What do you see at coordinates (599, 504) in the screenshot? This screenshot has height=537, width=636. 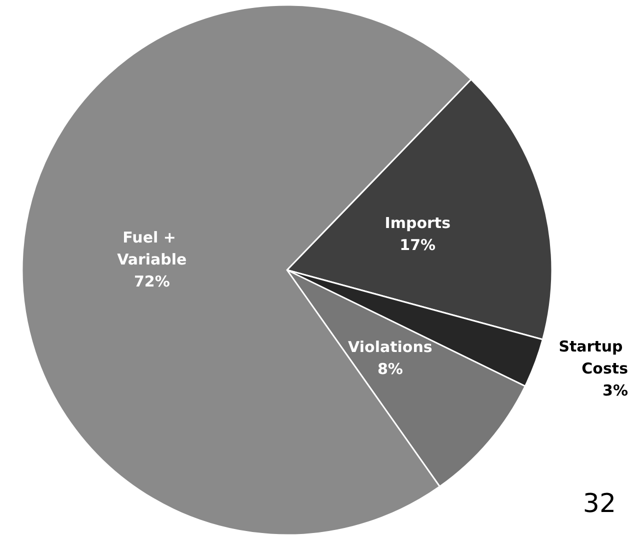 I see `text: 32` at bounding box center [599, 504].